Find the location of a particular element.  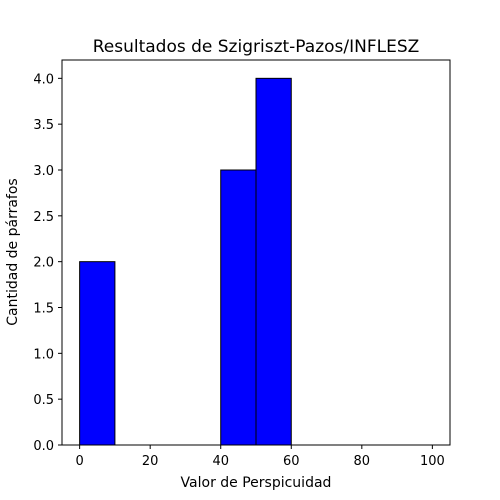

x-tick-label: 20 is located at coordinates (150, 461).